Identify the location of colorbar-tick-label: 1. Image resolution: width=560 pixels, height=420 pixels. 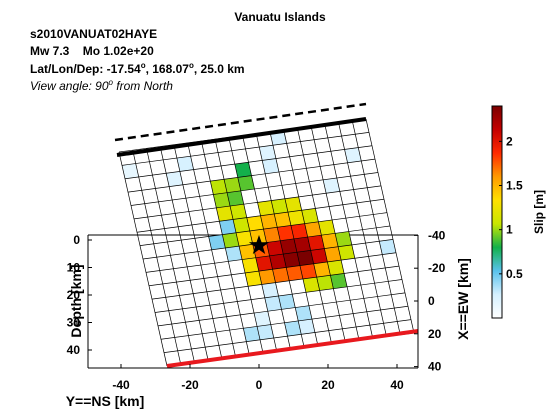
(509, 230).